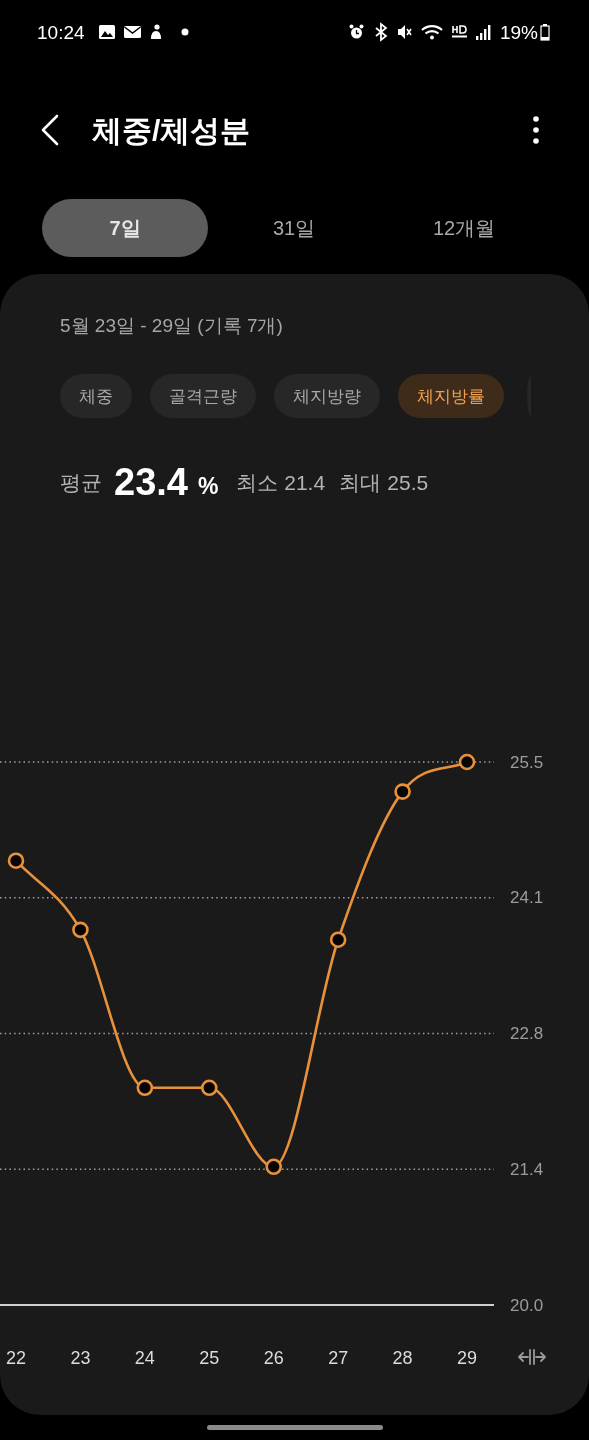 The width and height of the screenshot is (589, 1440). What do you see at coordinates (527, 1169) in the screenshot?
I see `y-tick-label: 21.4` at bounding box center [527, 1169].